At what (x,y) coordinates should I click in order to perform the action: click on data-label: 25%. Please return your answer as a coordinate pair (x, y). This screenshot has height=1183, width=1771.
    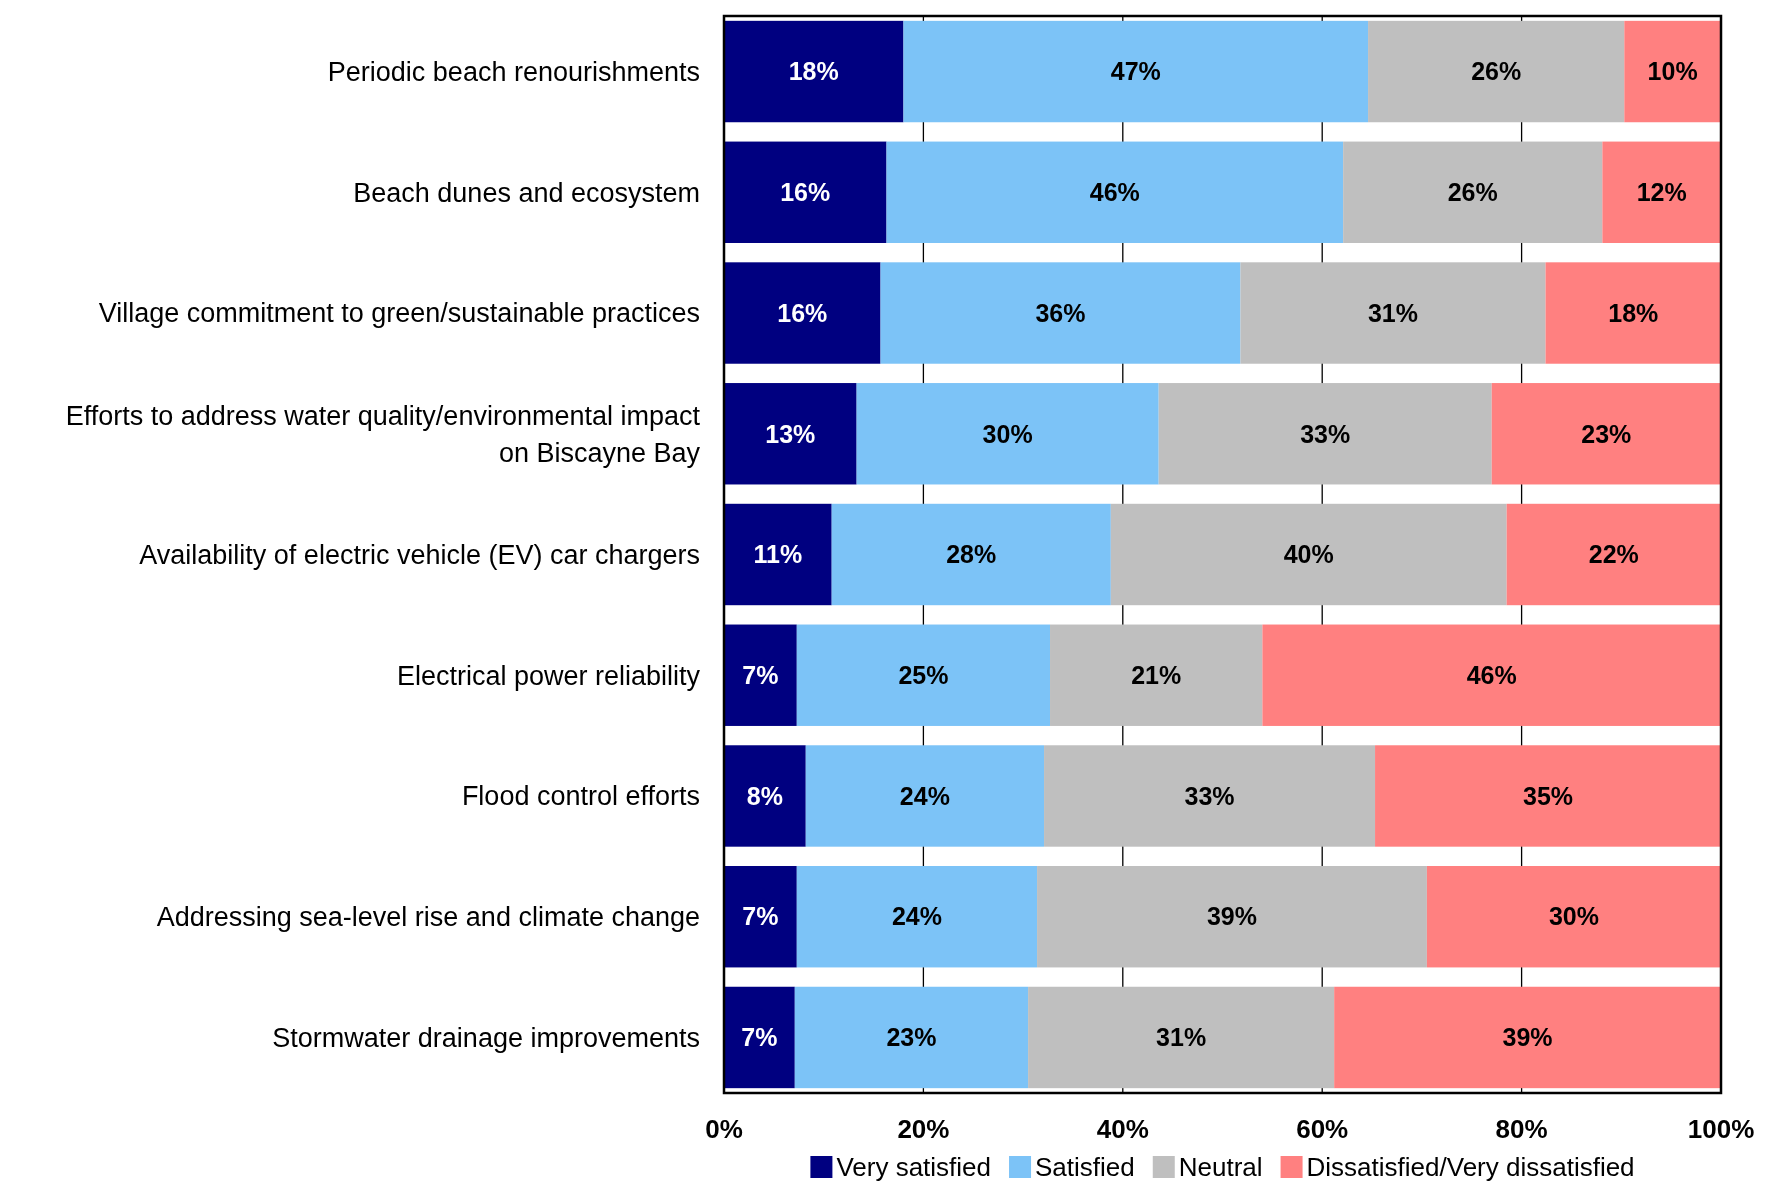
    Looking at the image, I should click on (923, 674).